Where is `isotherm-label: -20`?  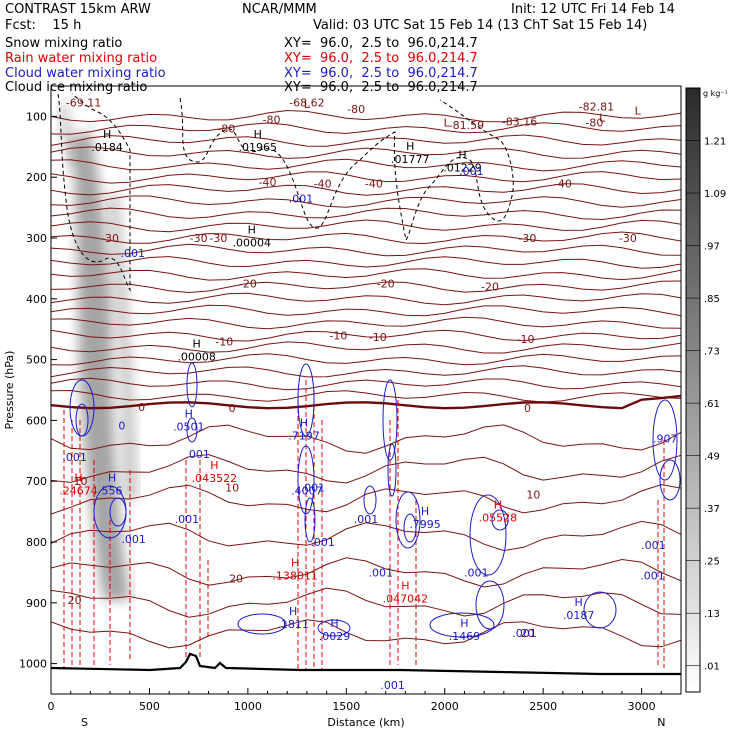
isotherm-label: -20 is located at coordinates (490, 287).